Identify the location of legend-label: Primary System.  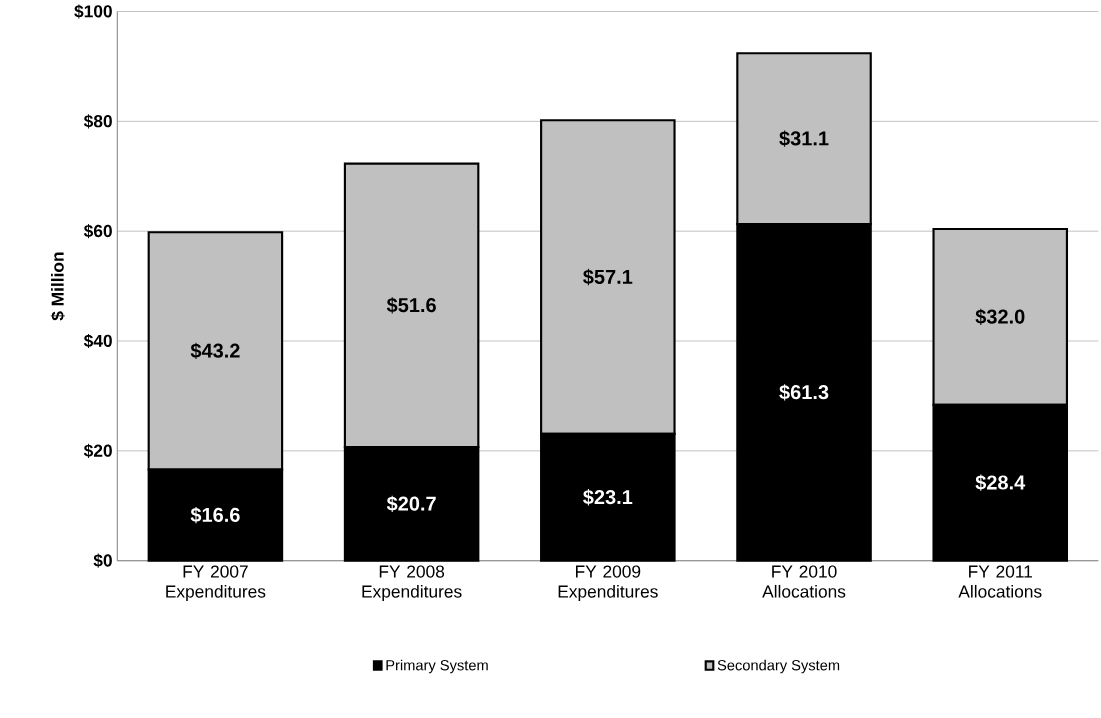
(437, 666).